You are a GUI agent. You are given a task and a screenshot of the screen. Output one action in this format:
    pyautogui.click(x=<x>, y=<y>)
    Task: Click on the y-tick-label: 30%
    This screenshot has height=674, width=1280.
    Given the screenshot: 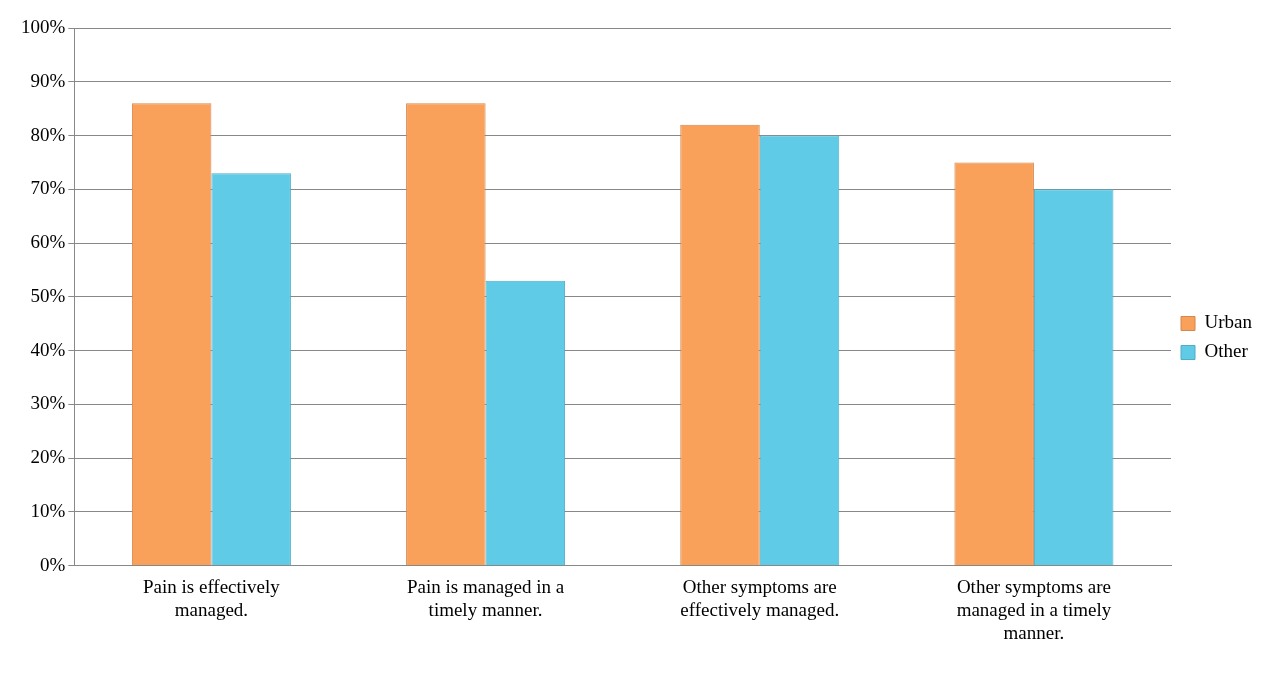 What is the action you would take?
    pyautogui.click(x=48, y=403)
    